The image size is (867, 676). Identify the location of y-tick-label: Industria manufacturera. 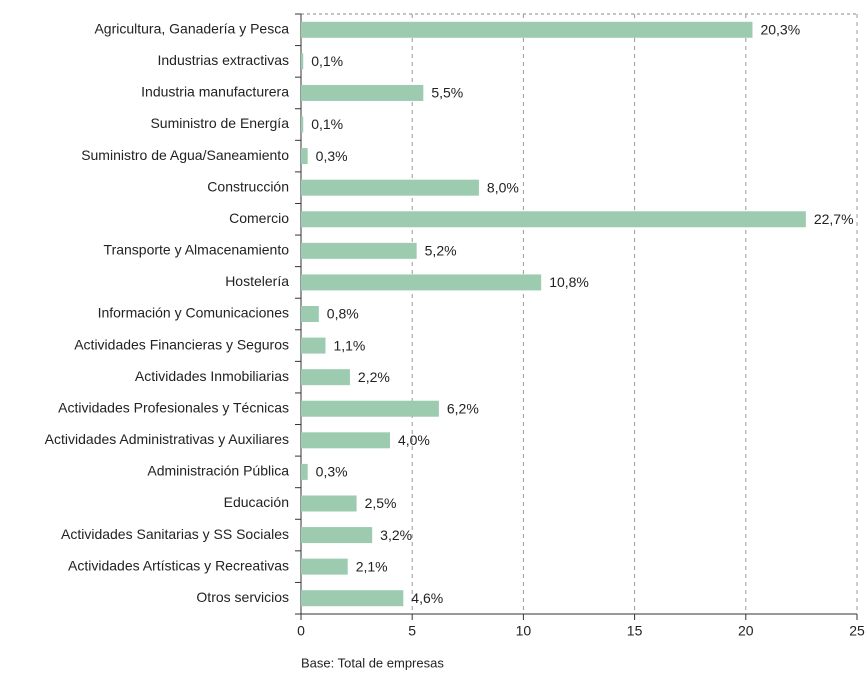
(215, 92).